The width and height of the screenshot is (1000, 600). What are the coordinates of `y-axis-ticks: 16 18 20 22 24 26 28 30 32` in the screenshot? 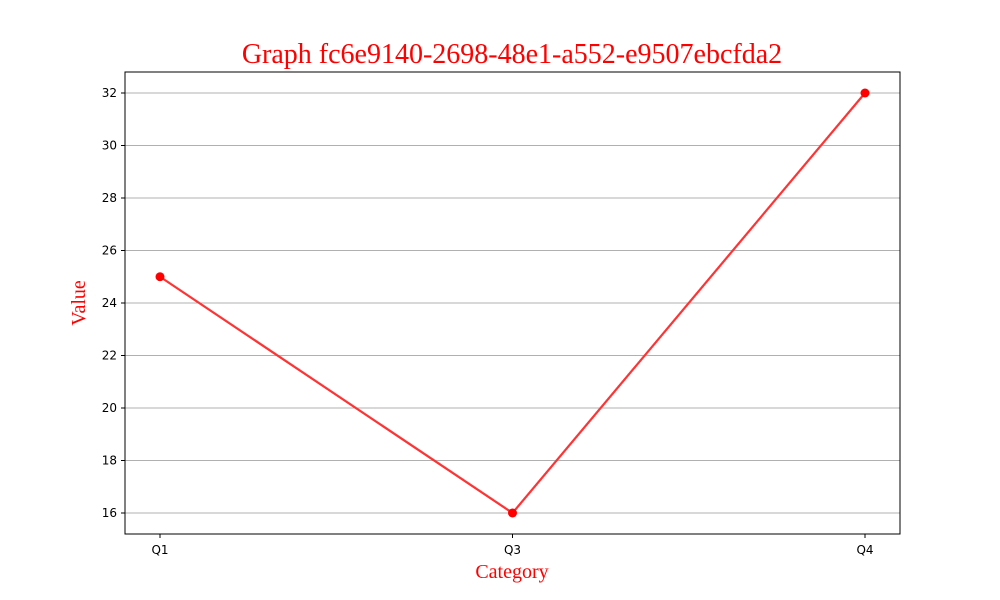 It's located at (113, 303).